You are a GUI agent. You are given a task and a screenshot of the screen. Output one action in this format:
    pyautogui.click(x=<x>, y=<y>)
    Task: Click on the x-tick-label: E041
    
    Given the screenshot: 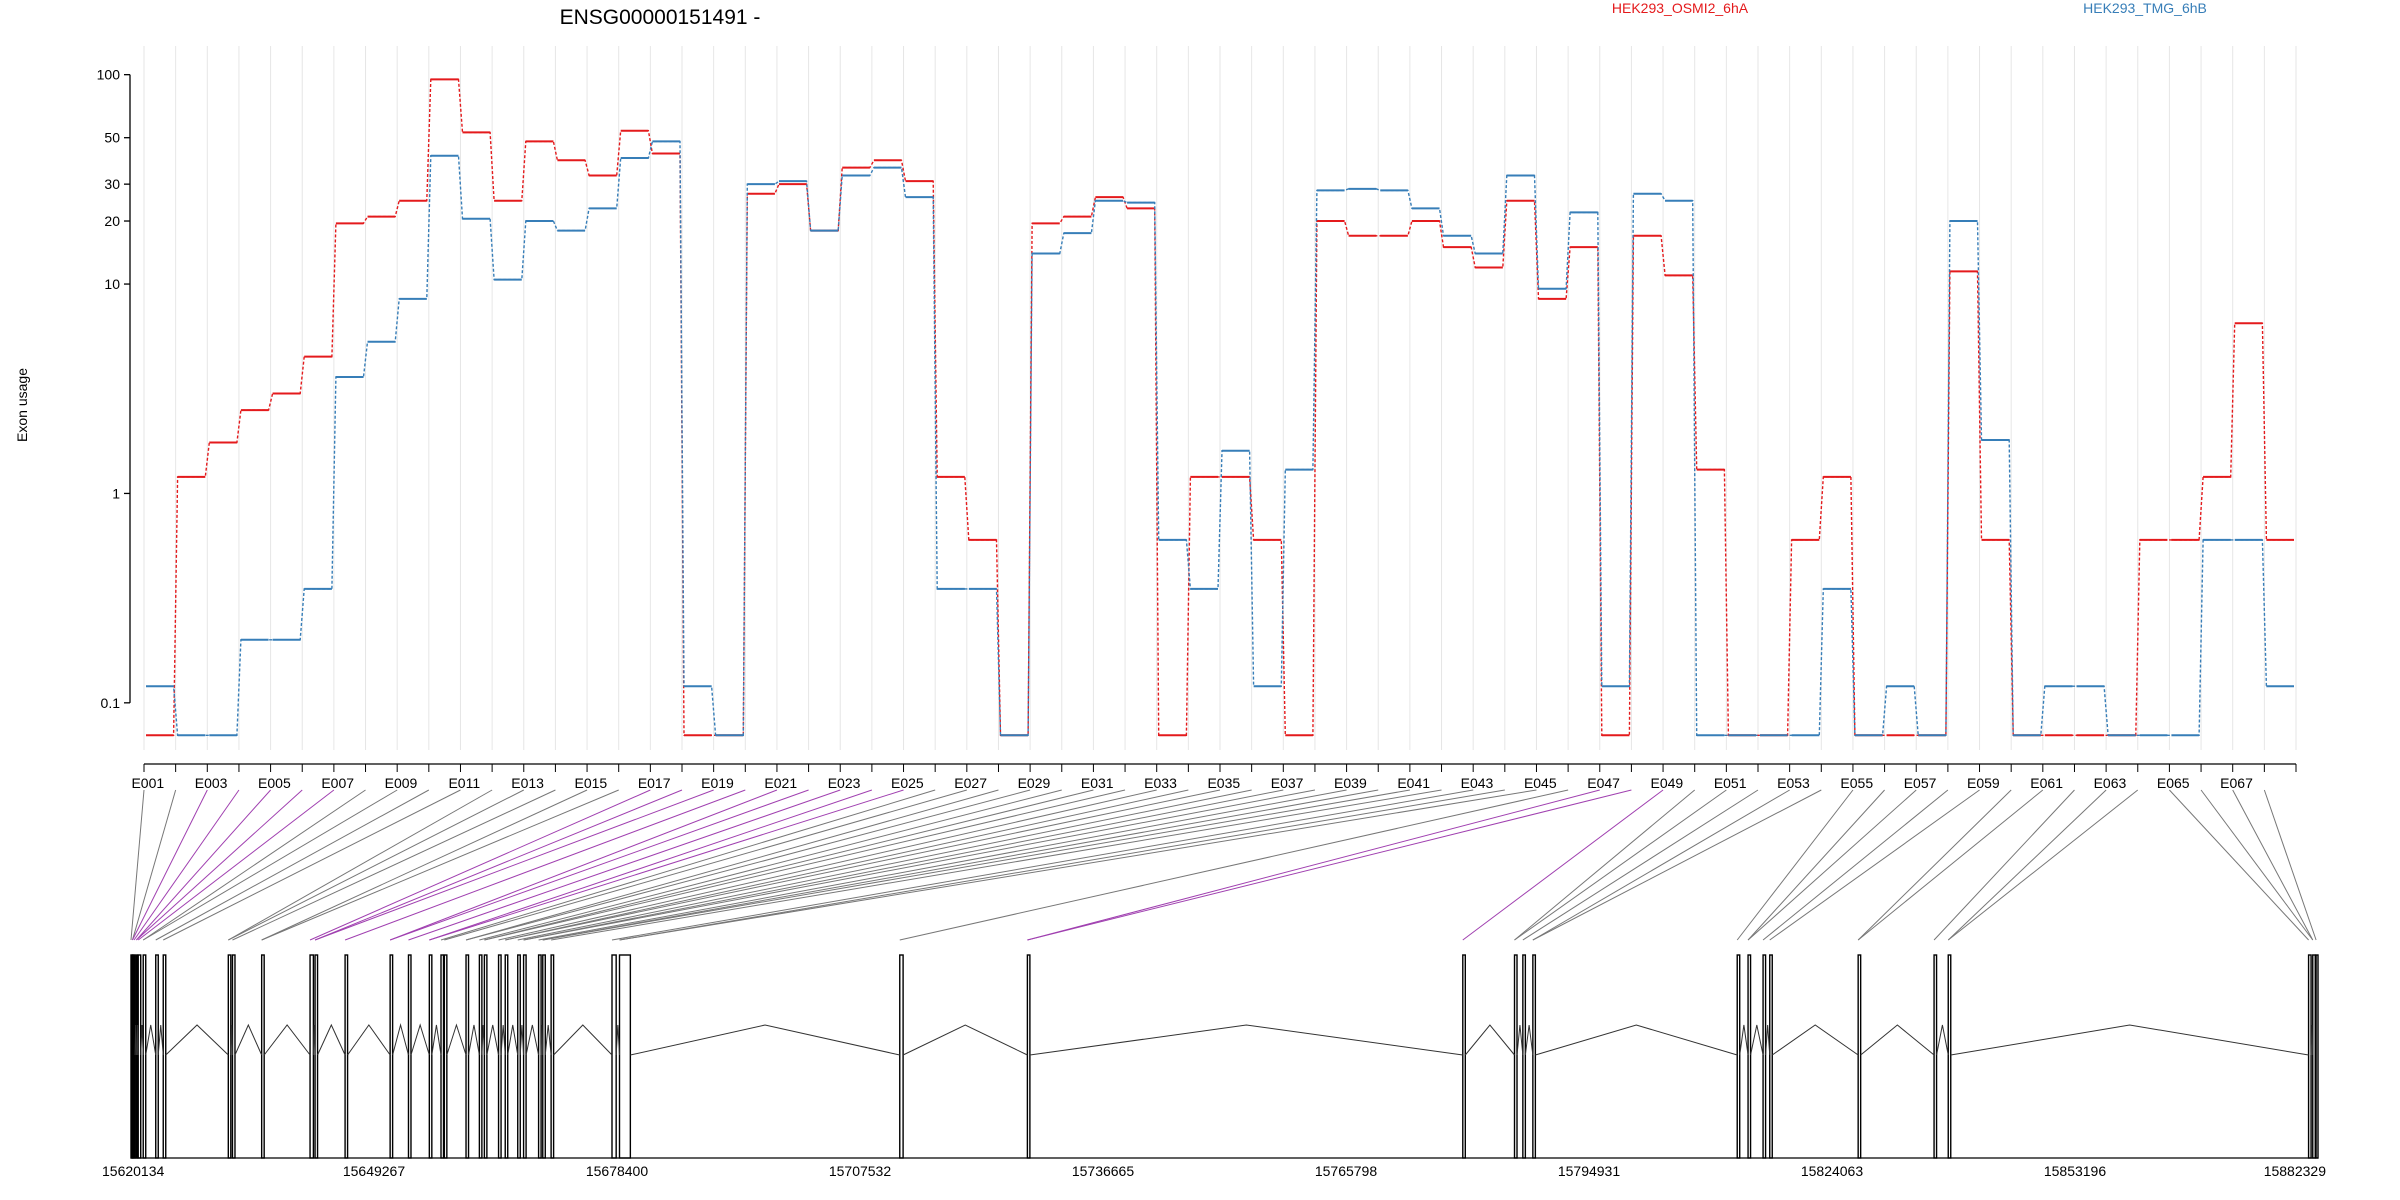 What is the action you would take?
    pyautogui.click(x=1413, y=783)
    